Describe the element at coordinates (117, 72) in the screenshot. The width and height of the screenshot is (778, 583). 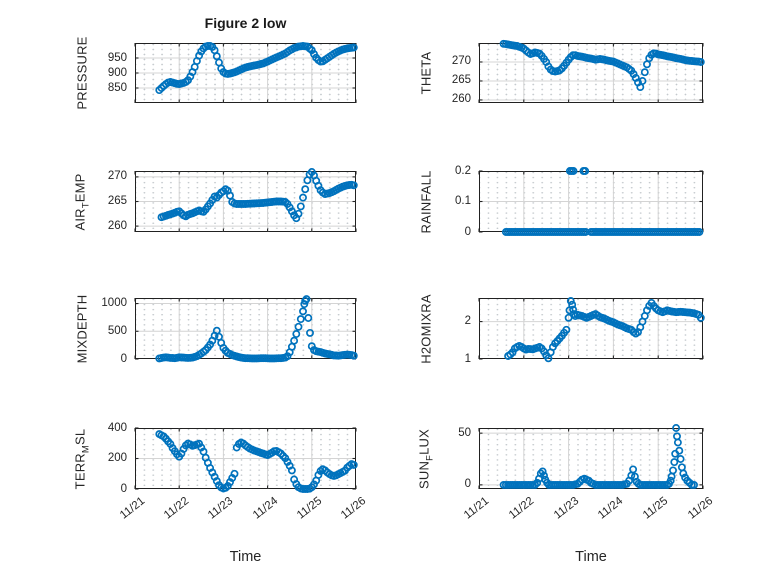
I see `y-tick-label: 900` at that location.